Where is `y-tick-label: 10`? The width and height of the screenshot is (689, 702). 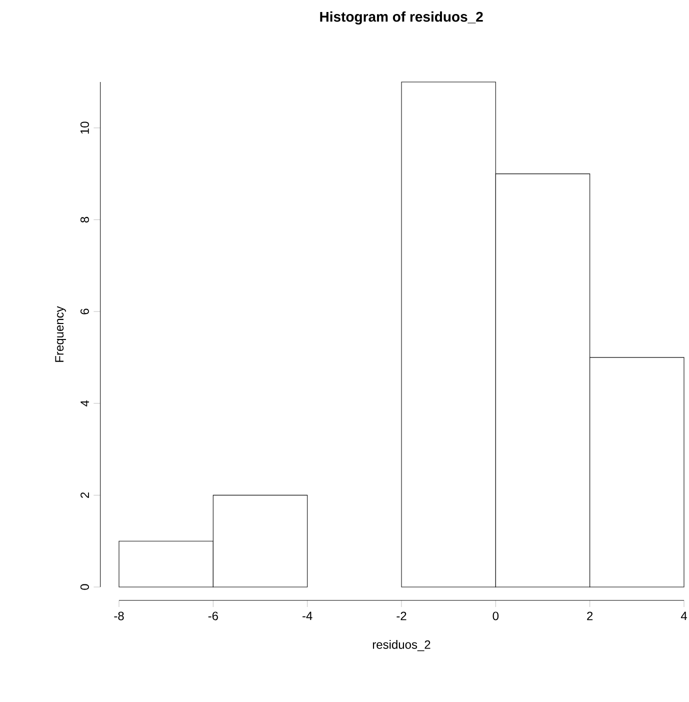
y-tick-label: 10 is located at coordinates (84, 128).